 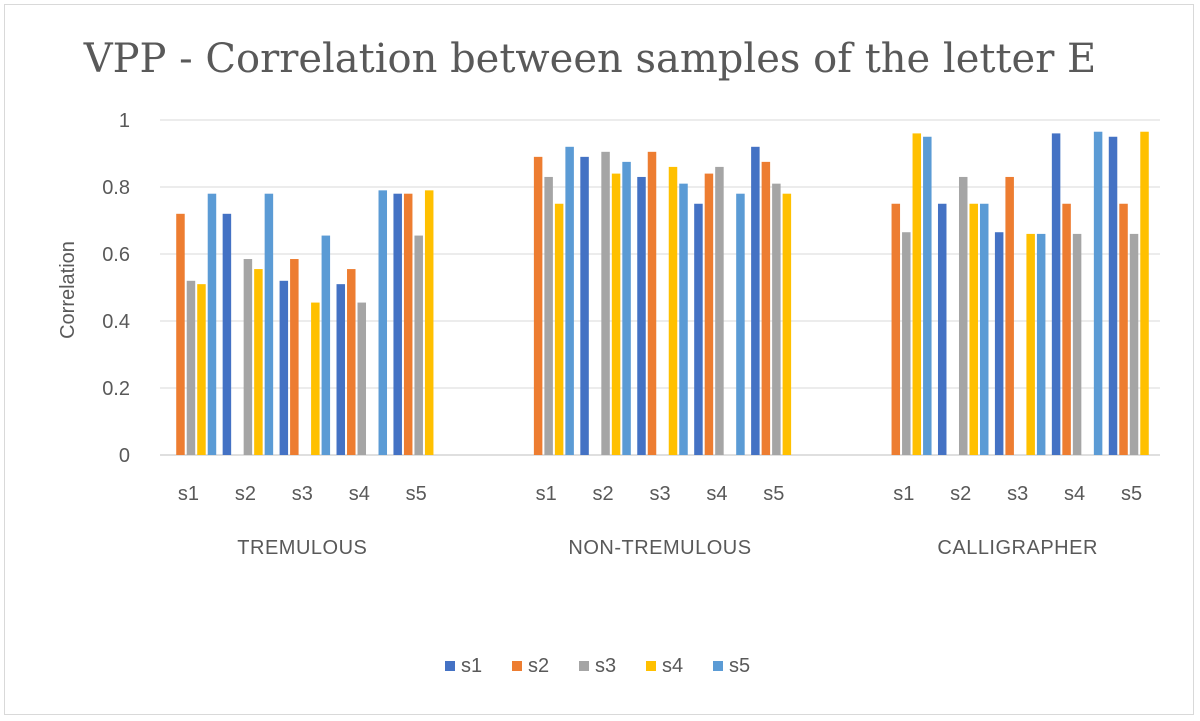 What do you see at coordinates (1113, 295) in the screenshot?
I see `bar-calligrapher-s5-s1` at bounding box center [1113, 295].